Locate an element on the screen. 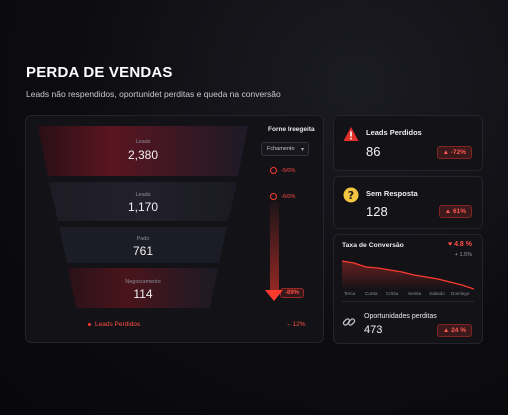 The height and width of the screenshot is (415, 508). tier-label: Negociamento is located at coordinates (143, 282).